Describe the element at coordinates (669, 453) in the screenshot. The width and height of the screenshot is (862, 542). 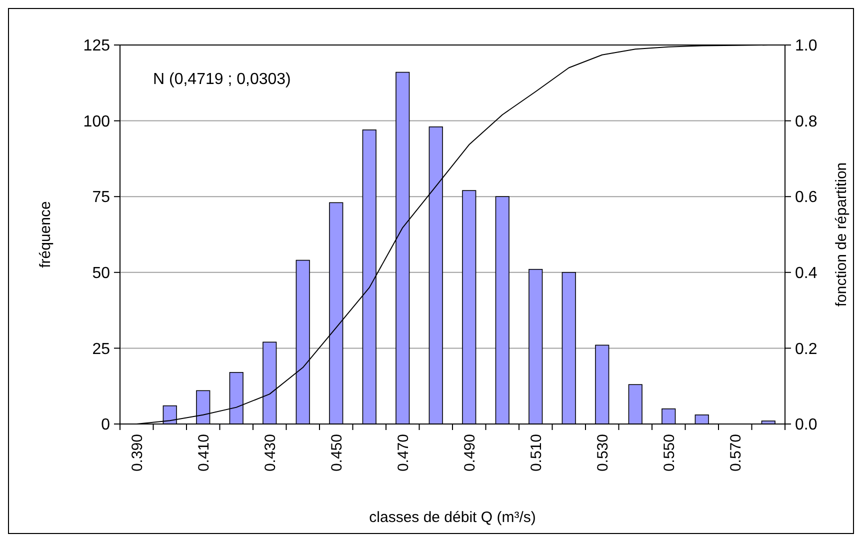
I see `x-tick-label: 0.550` at that location.